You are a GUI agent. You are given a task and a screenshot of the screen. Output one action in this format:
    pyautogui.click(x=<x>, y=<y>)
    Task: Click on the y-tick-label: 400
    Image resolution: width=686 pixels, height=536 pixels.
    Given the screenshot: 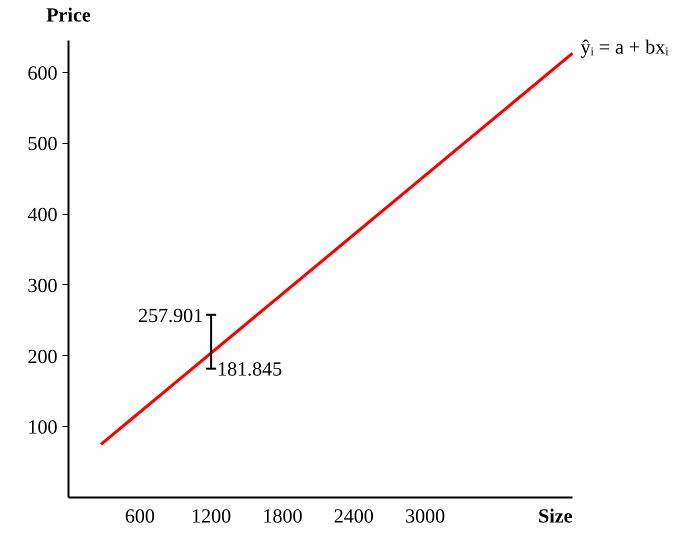 What is the action you would take?
    pyautogui.click(x=43, y=215)
    